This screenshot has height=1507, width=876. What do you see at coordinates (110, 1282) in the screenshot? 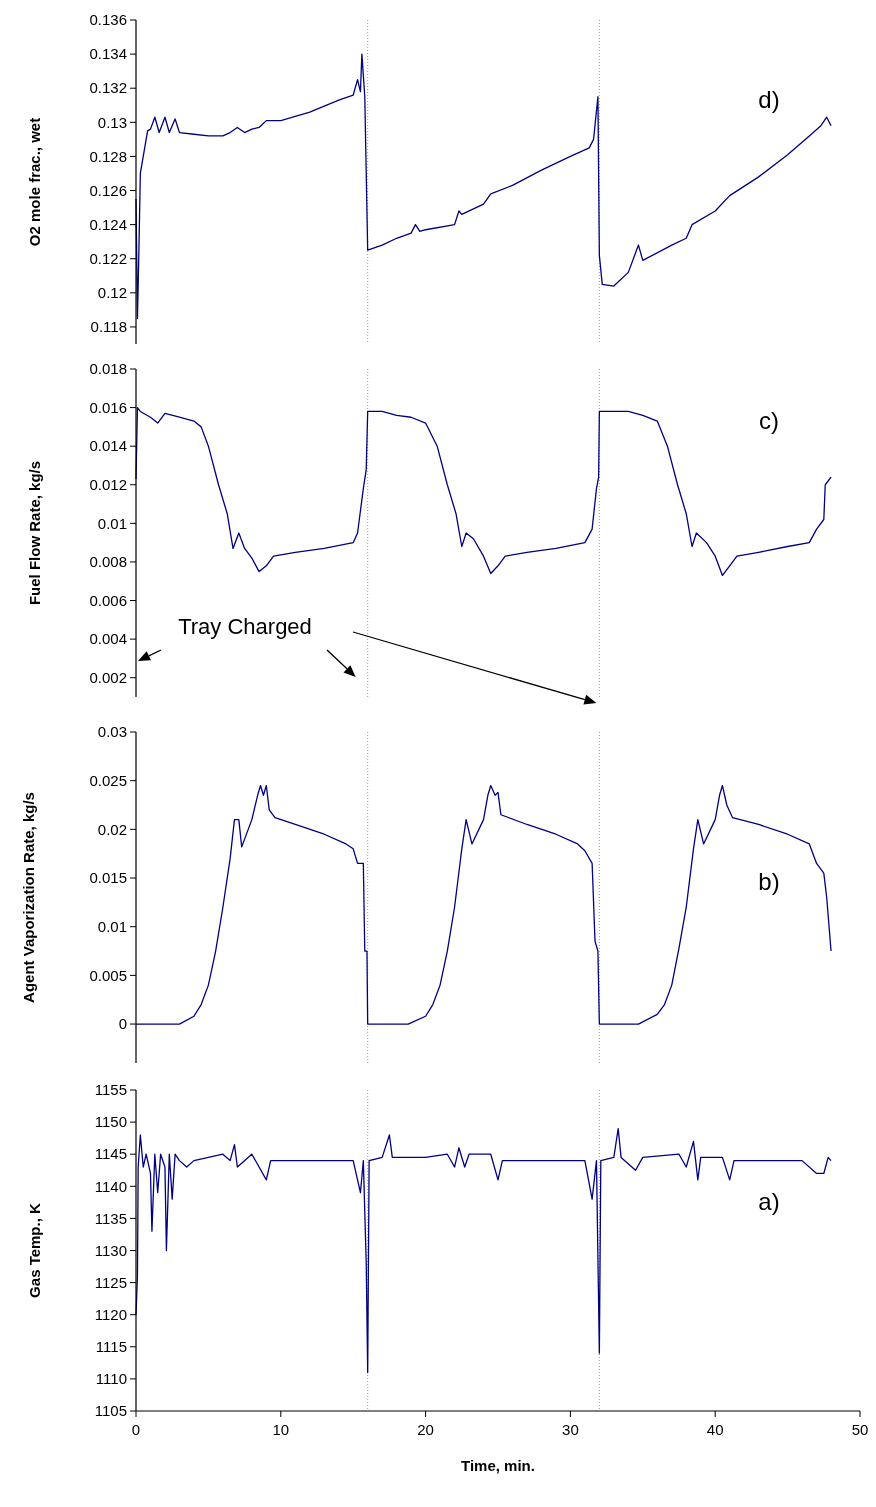
I see `y-tick-label: 1125` at bounding box center [110, 1282].